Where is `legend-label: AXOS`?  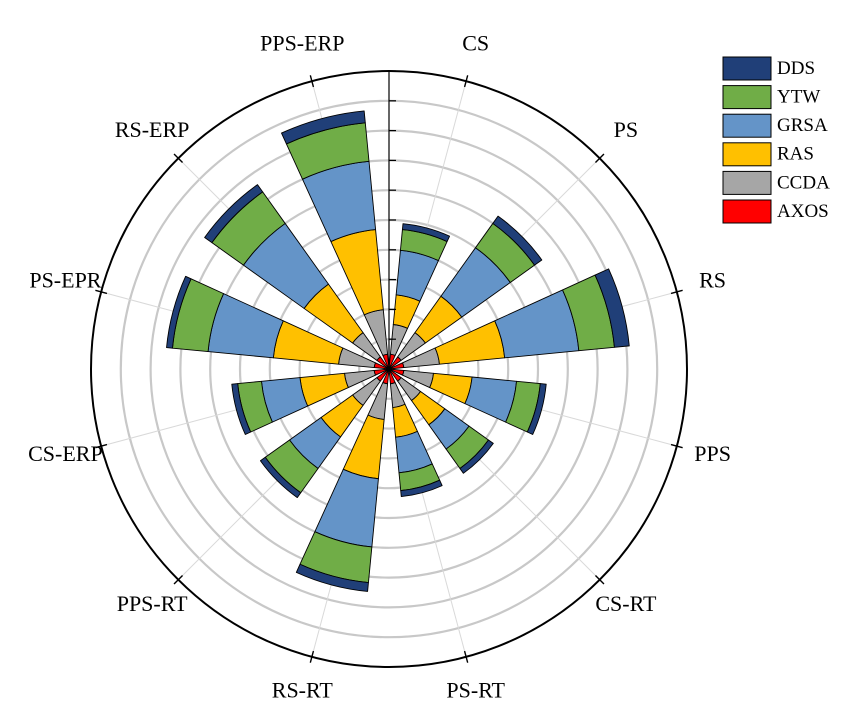 legend-label: AXOS is located at coordinates (803, 211).